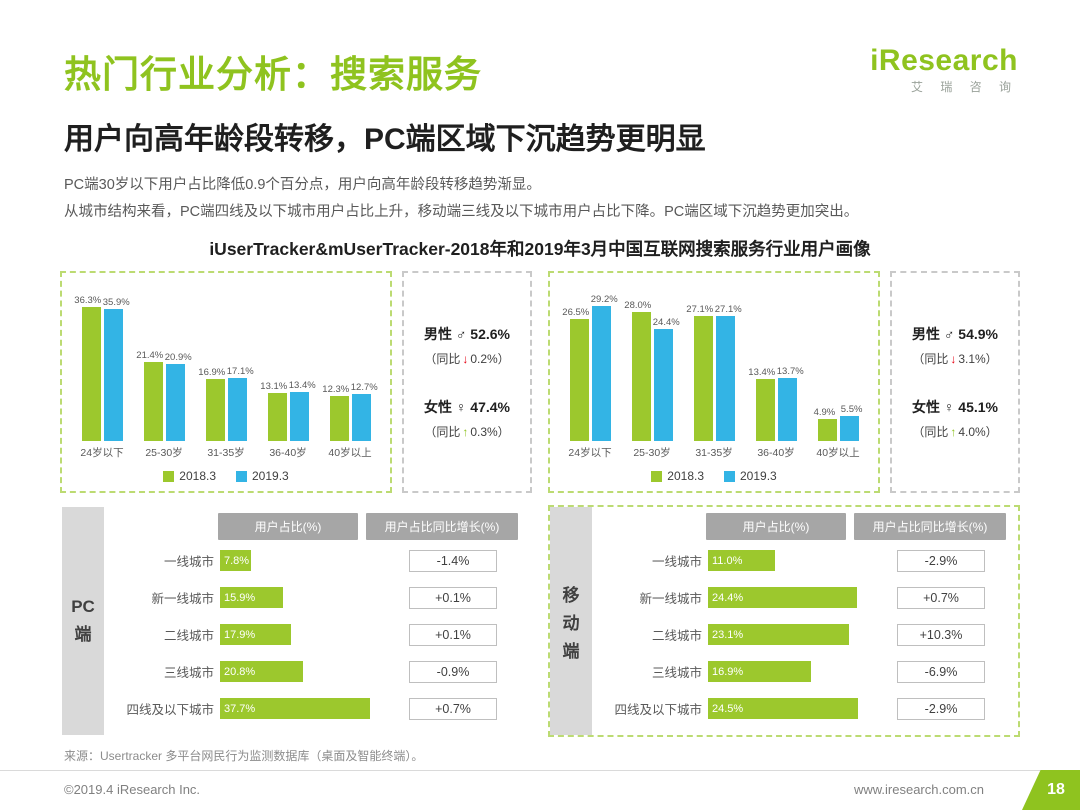 The height and width of the screenshot is (810, 1080). What do you see at coordinates (759, 672) in the screenshot?
I see `share-bar: 16.9%` at bounding box center [759, 672].